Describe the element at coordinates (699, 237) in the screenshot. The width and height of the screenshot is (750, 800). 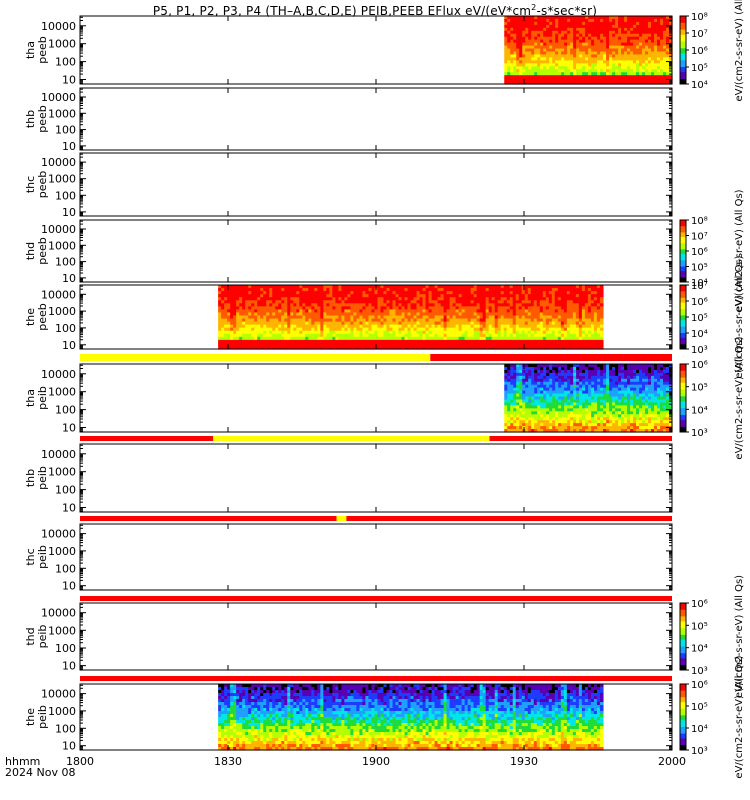
I see `thd_peeb-colorbar-tick: 10⁷` at that location.